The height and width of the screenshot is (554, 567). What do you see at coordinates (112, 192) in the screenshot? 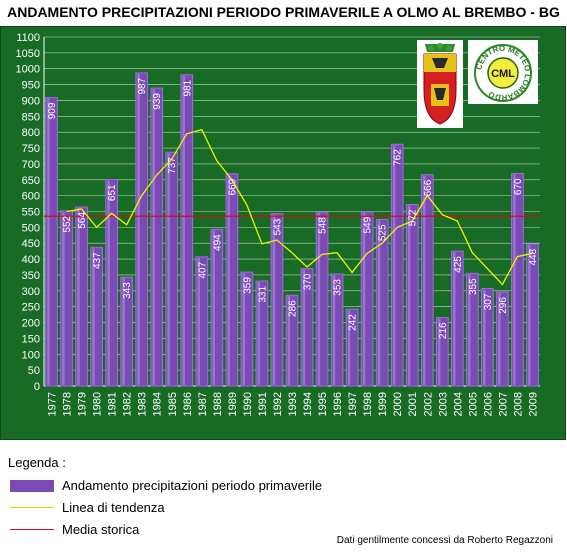
I see `bar-value-label: 651` at bounding box center [112, 192].